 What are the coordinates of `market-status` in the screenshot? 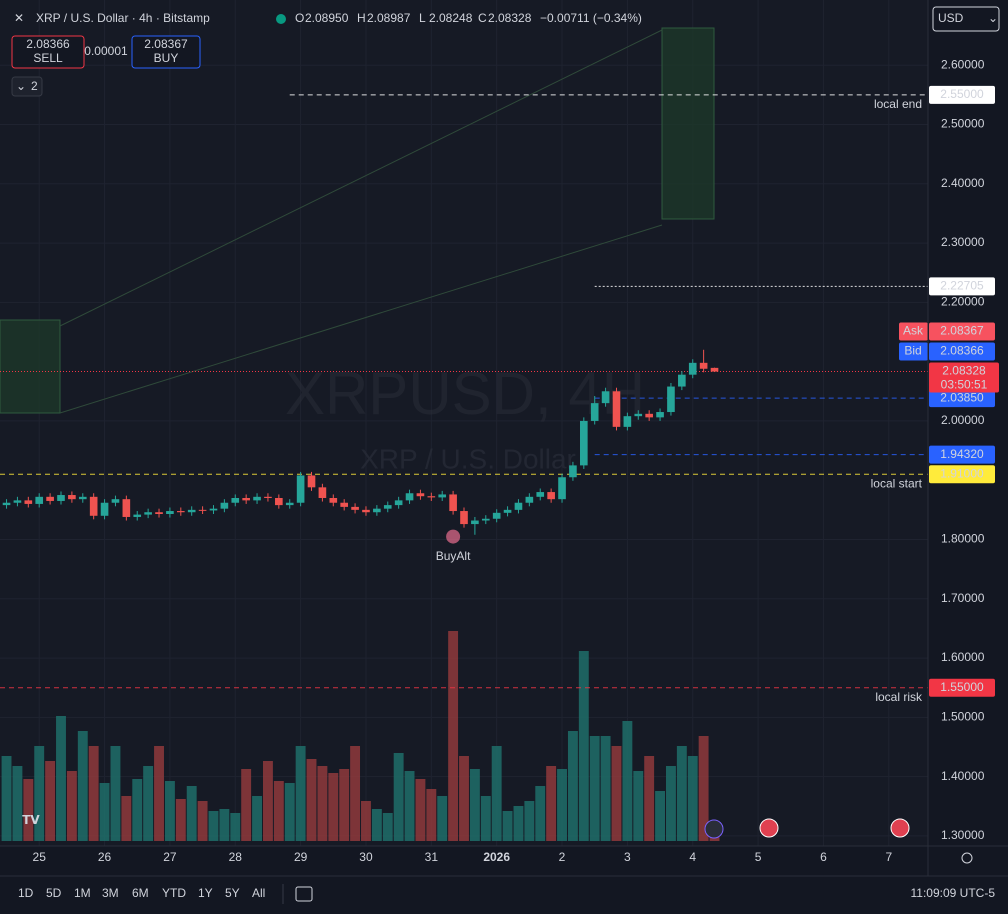 It's located at (281, 19).